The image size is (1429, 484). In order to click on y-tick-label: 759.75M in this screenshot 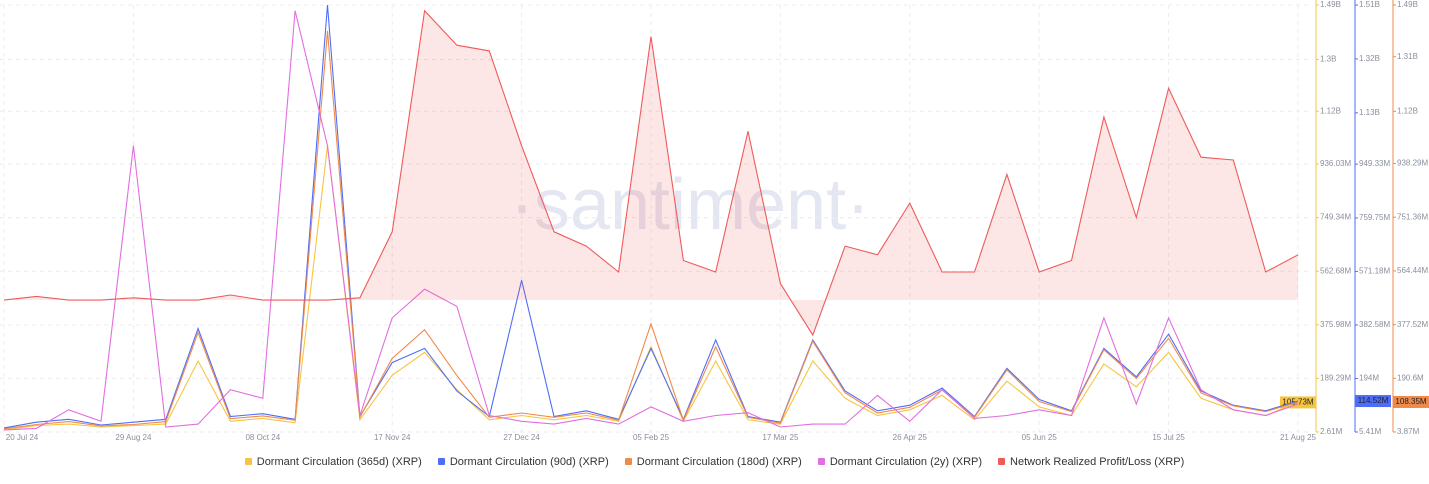, I will do `click(1374, 217)`.